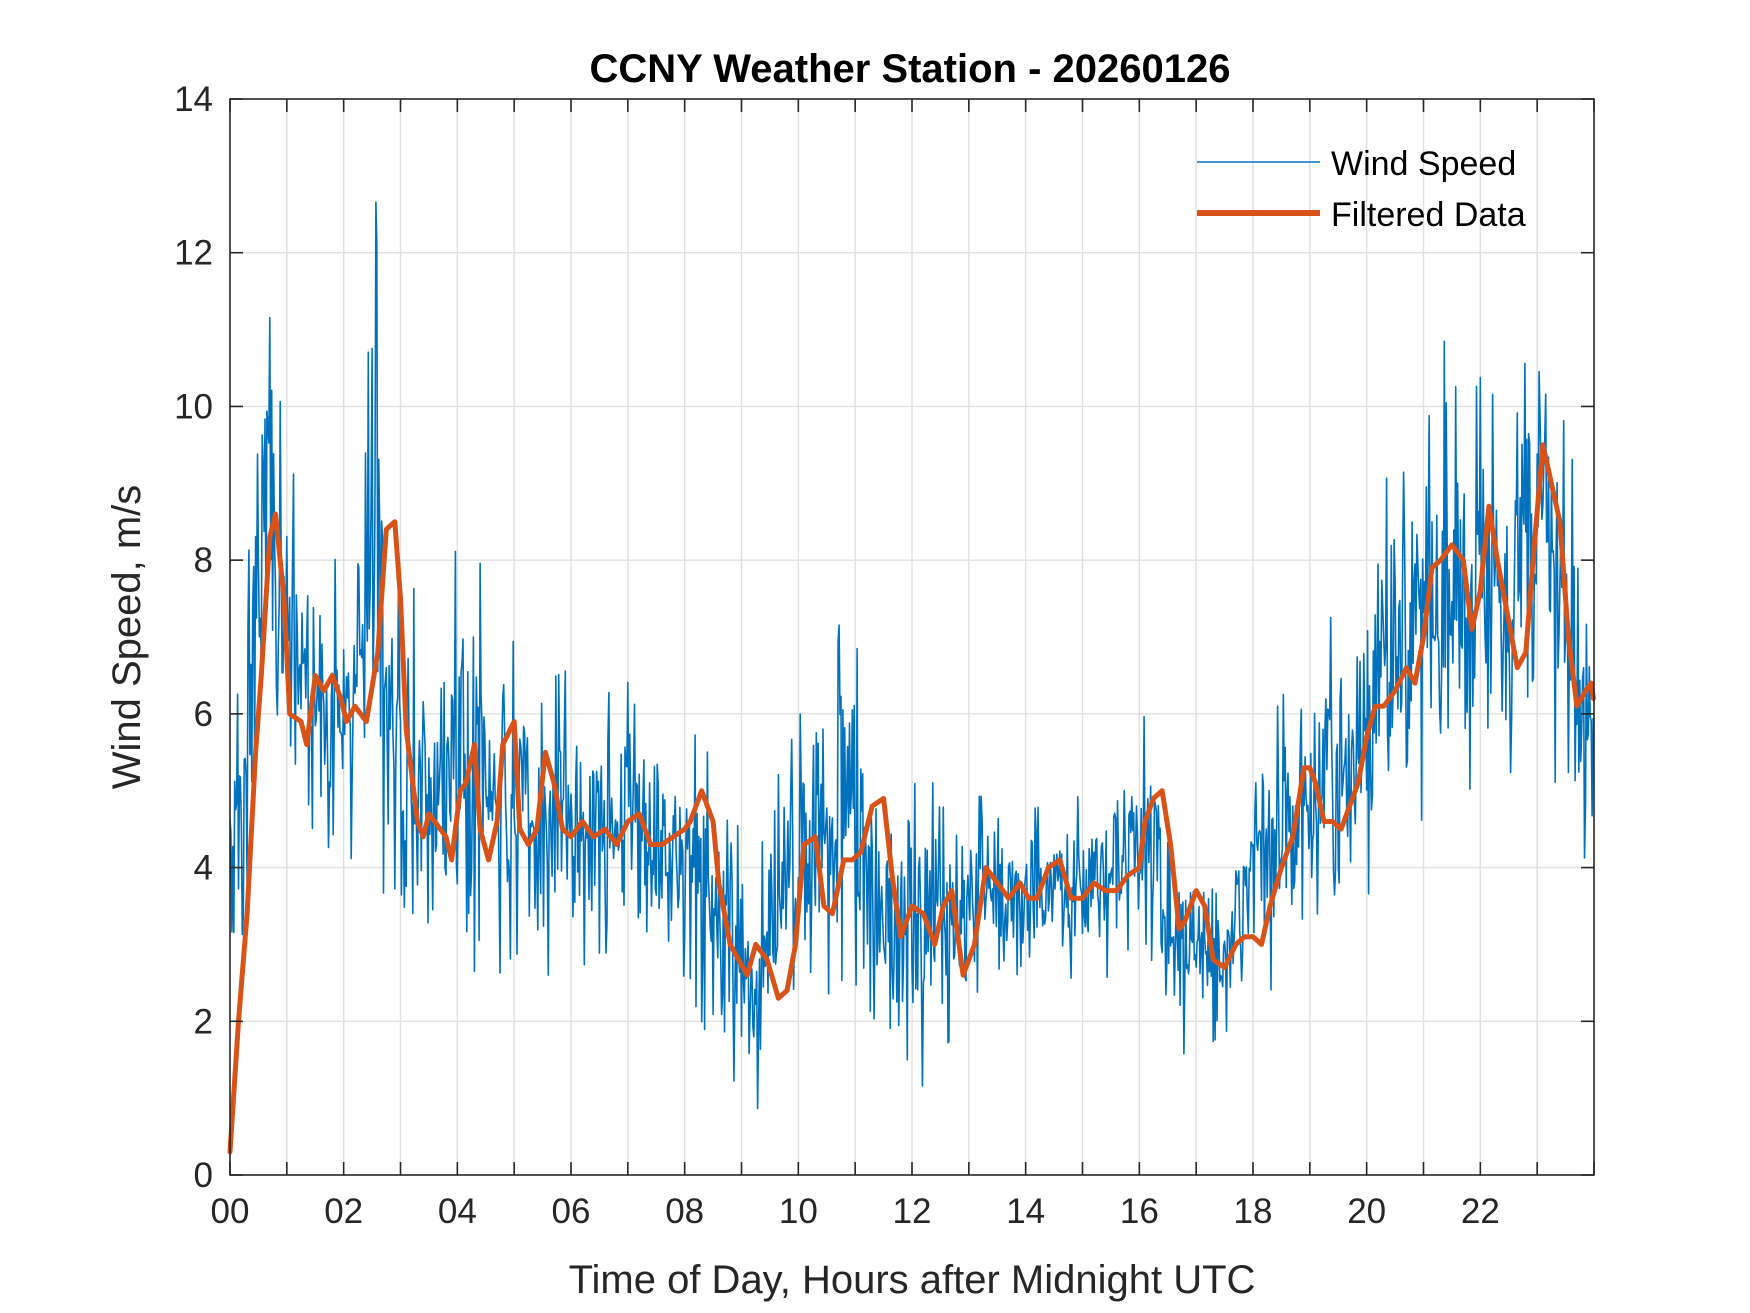  I want to click on legend-label-filtered-data: Filtered Data, so click(1428, 215).